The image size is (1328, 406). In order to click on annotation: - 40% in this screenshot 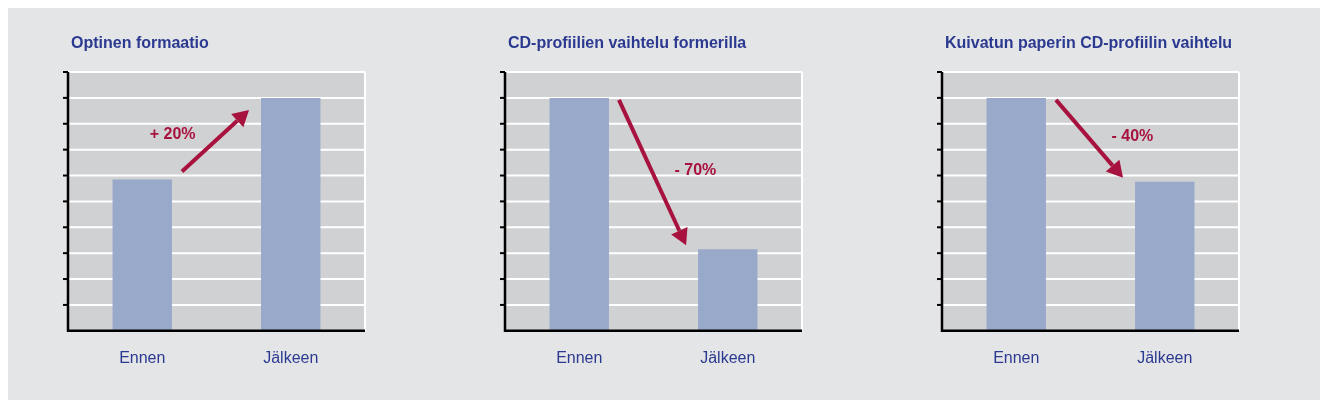, I will do `click(1132, 136)`.